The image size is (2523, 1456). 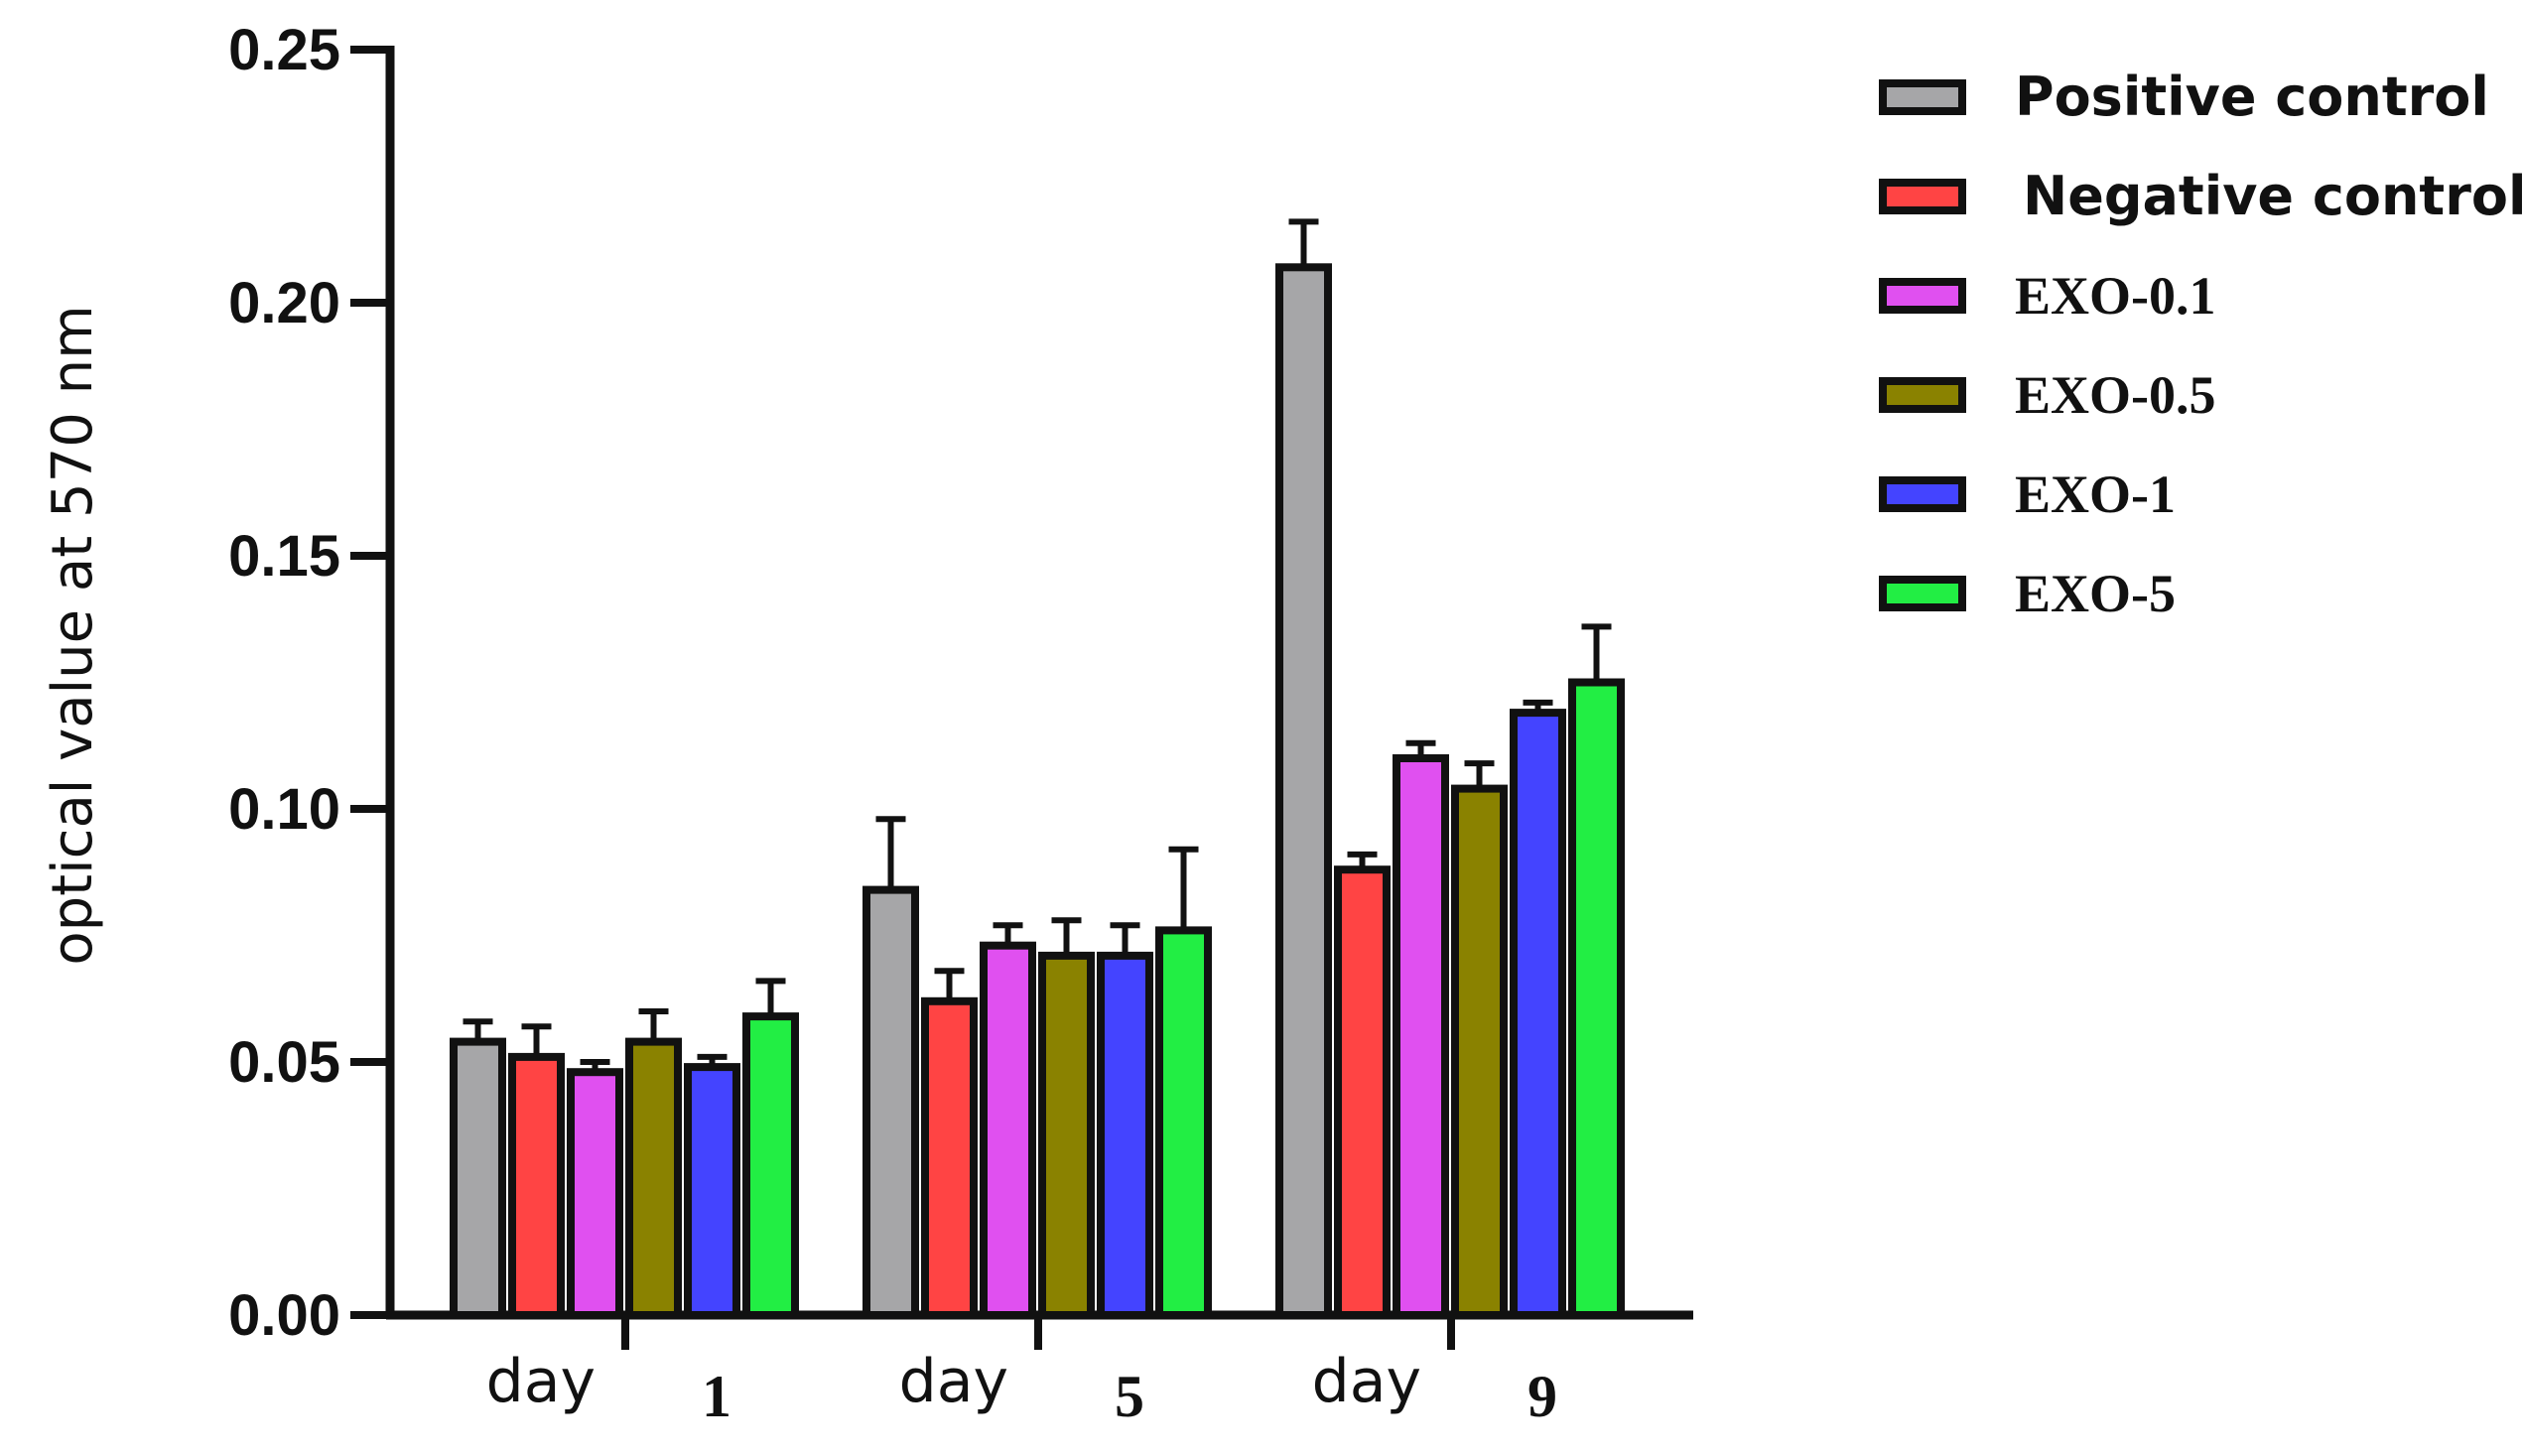 I want to click on x-category-number: 9, so click(x=1542, y=1396).